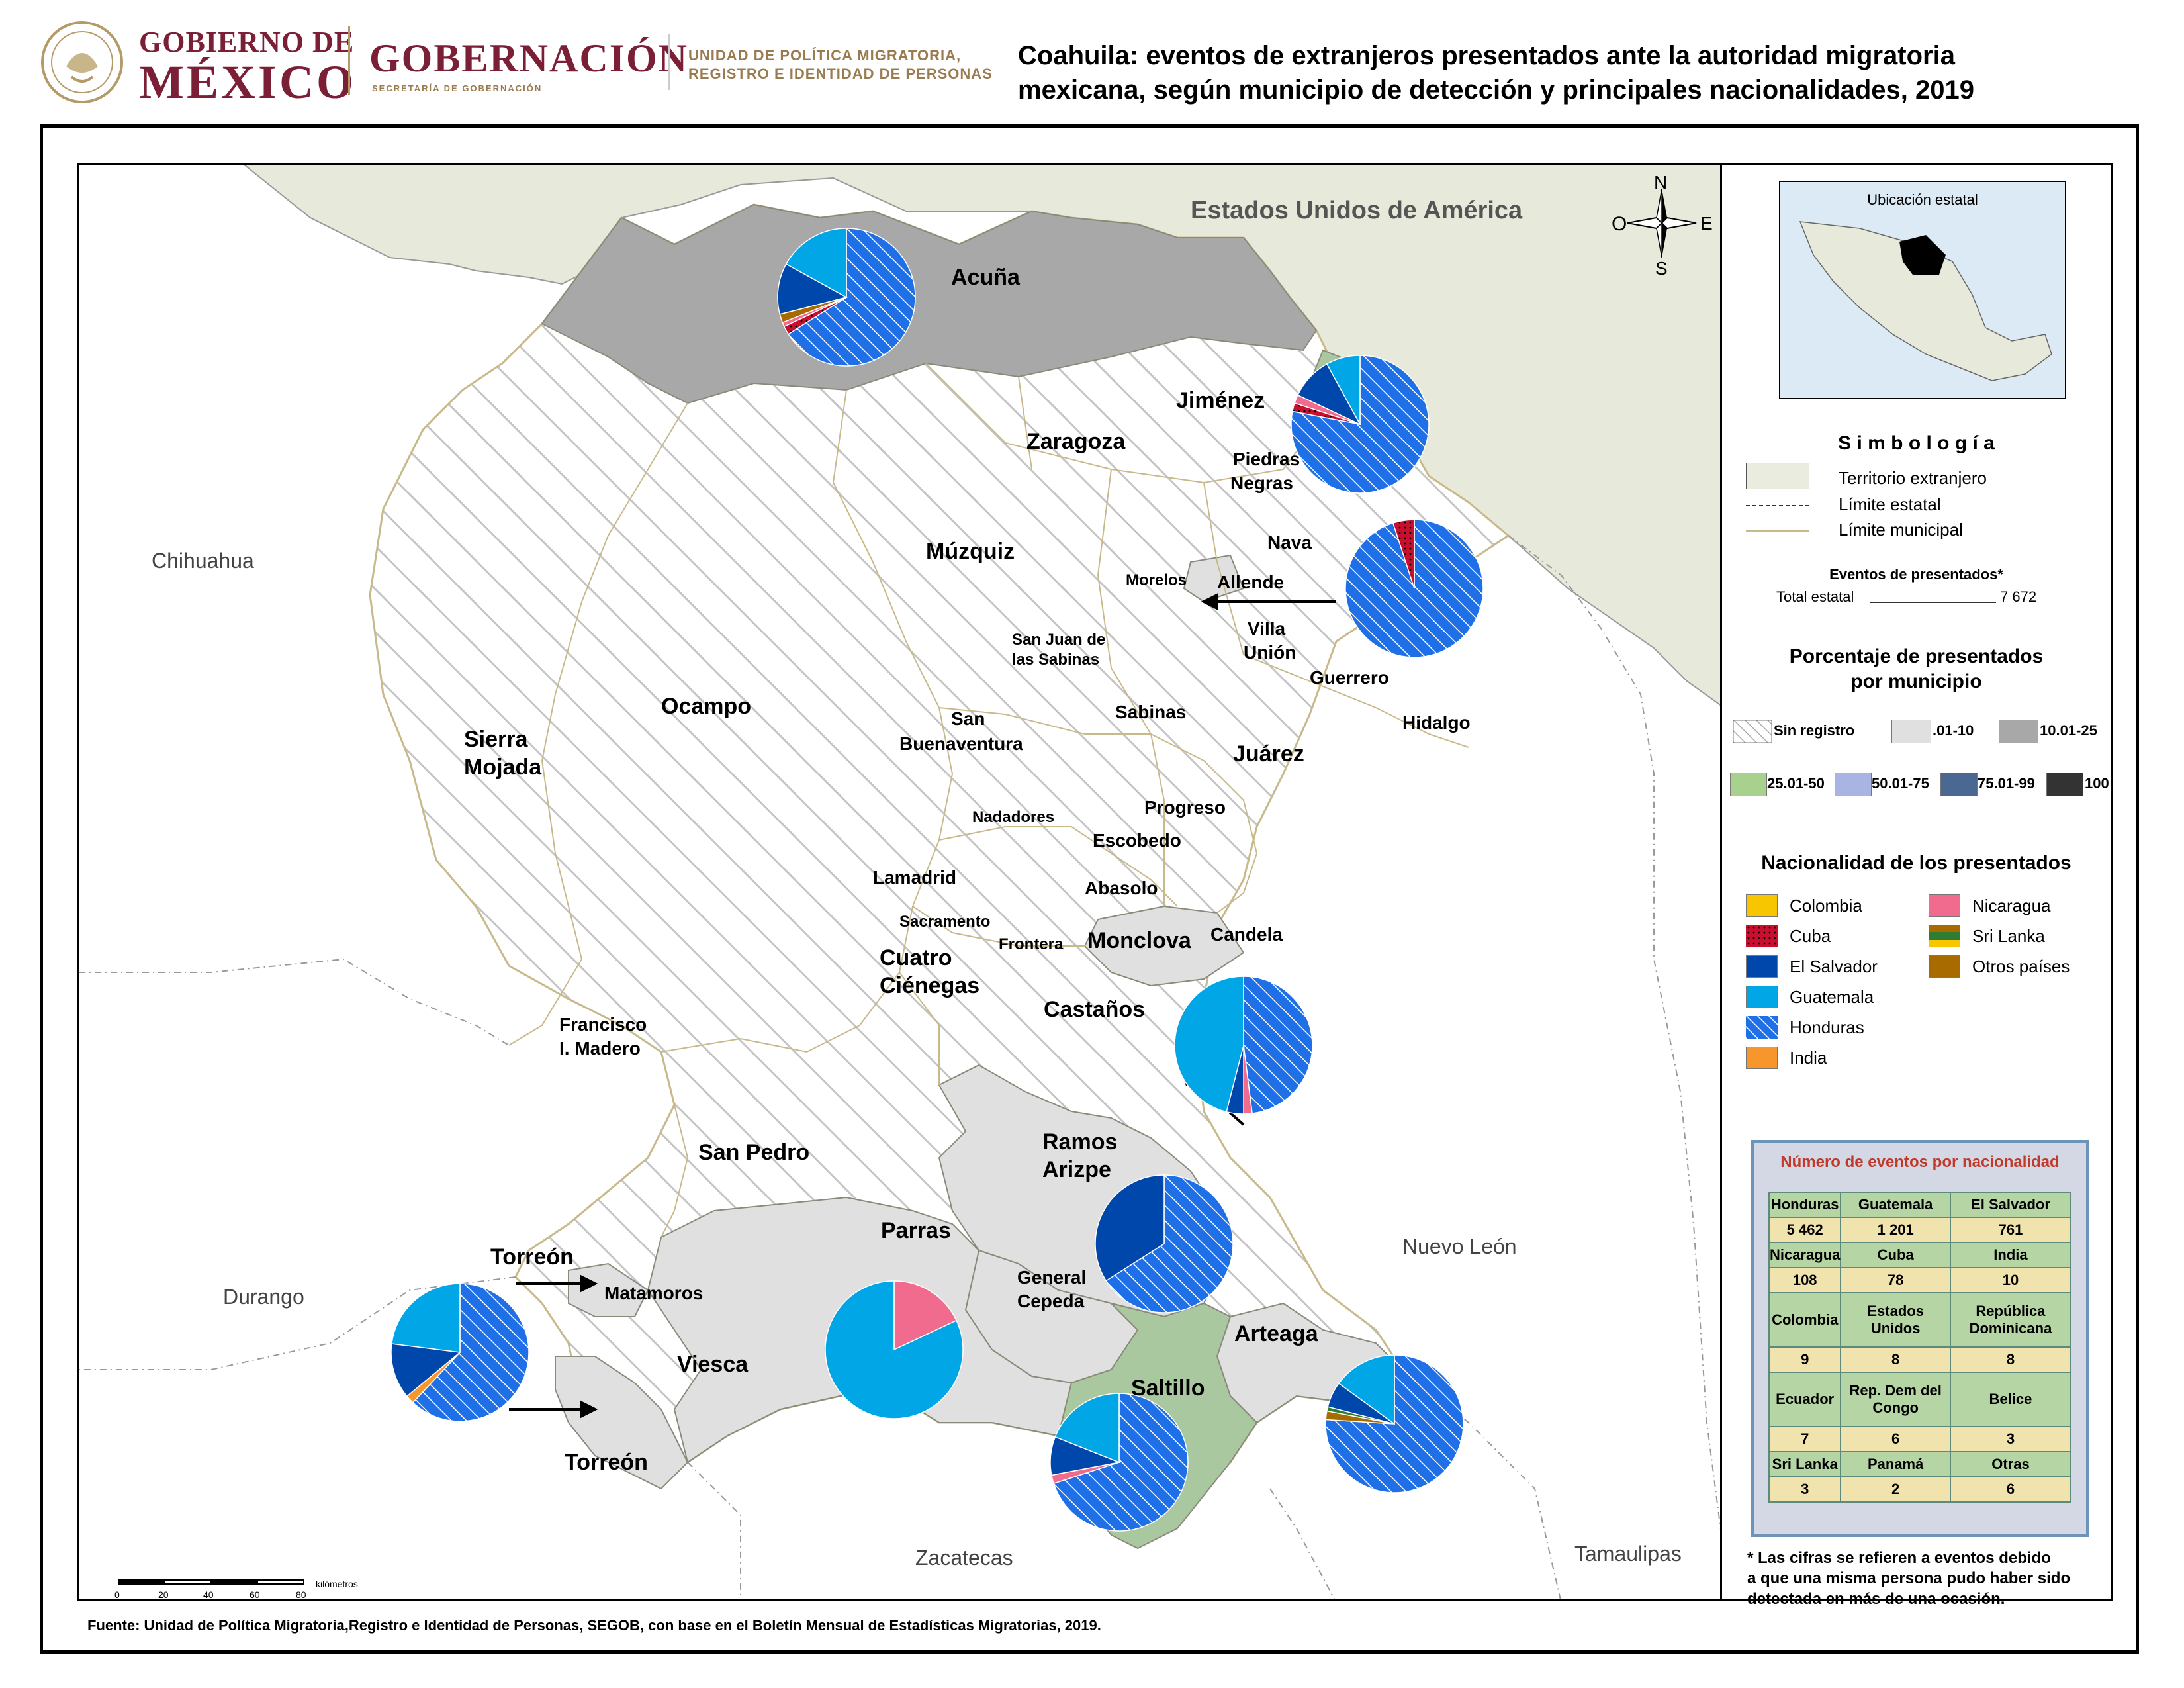  I want to click on label-allende: Allende, so click(1251, 582).